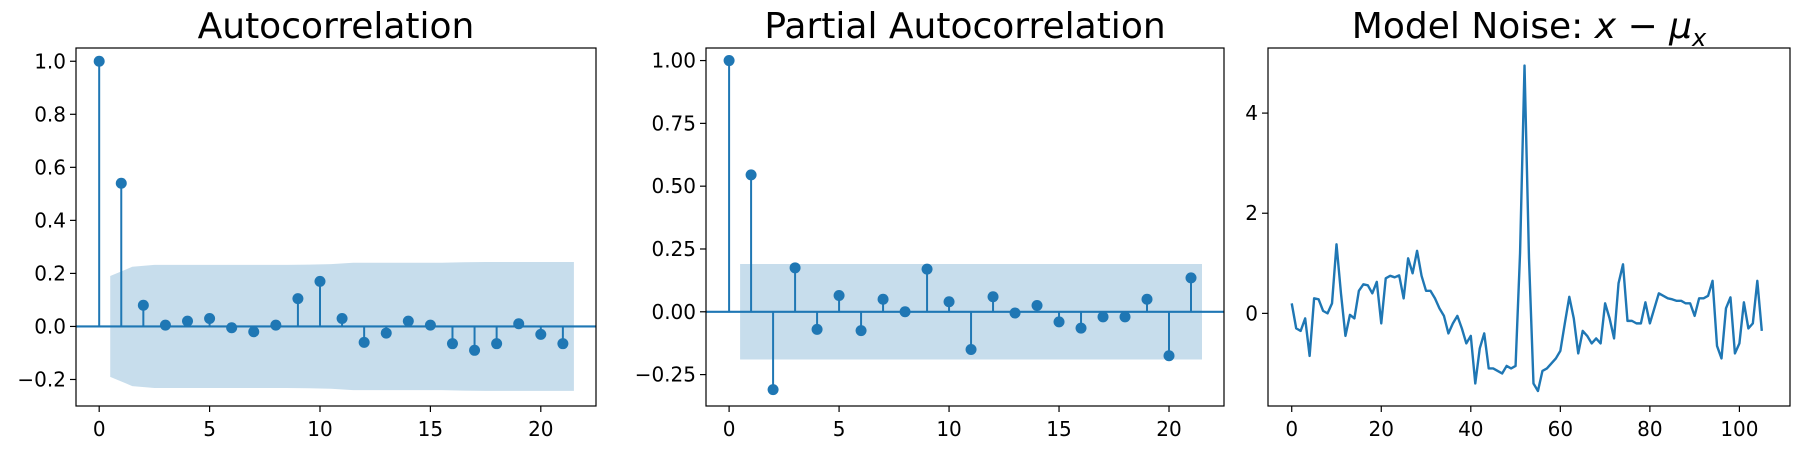 This screenshot has width=1800, height=450. I want to click on y-tick-label: 0.4, so click(50, 220).